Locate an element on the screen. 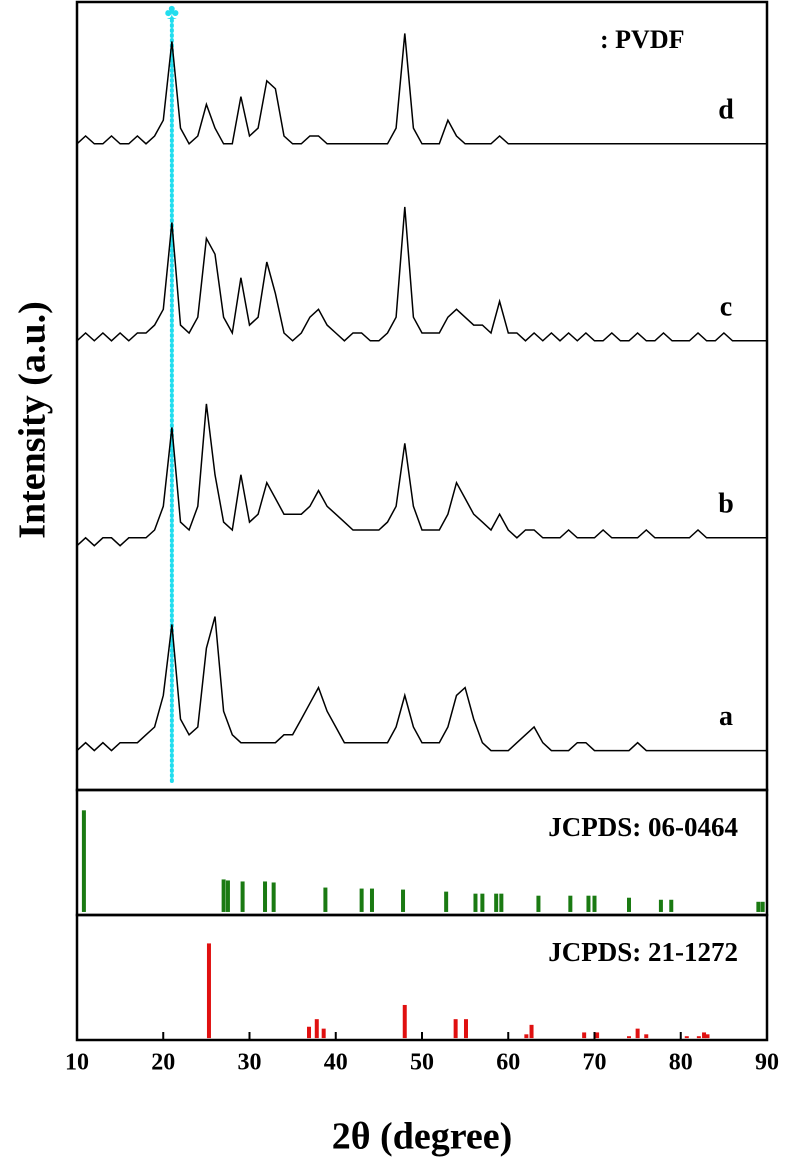  x-tick-label: 40 is located at coordinates (336, 1063).